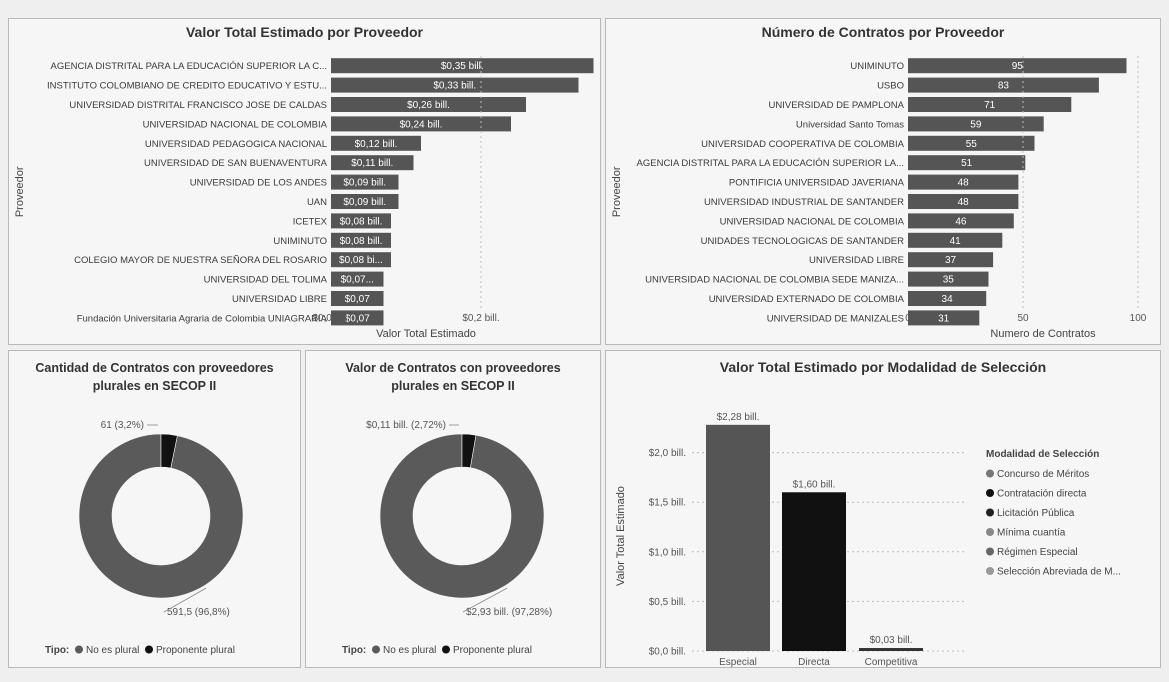 The height and width of the screenshot is (682, 1169). What do you see at coordinates (804, 202) in the screenshot?
I see `category-label: UNIVERSIDAD INDUSTRIAL DE SANTANDER` at bounding box center [804, 202].